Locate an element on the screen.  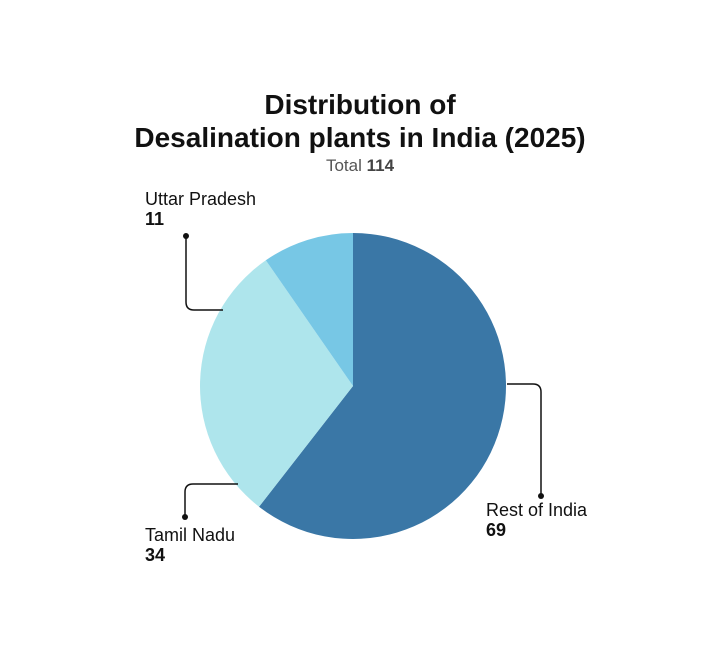
leader-line-rest-of-india-path is located at coordinates (524, 439).